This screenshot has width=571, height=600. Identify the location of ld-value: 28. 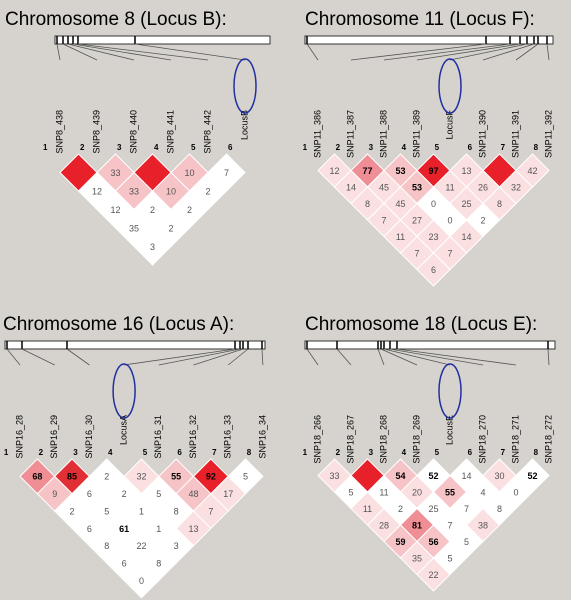
(384, 525).